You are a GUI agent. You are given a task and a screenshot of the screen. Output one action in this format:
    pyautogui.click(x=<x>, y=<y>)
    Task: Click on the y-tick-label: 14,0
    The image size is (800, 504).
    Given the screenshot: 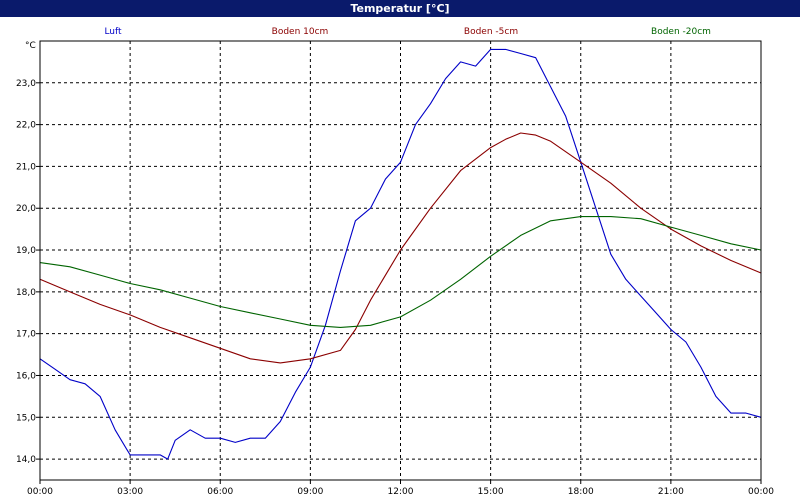 What is the action you would take?
    pyautogui.click(x=26, y=460)
    